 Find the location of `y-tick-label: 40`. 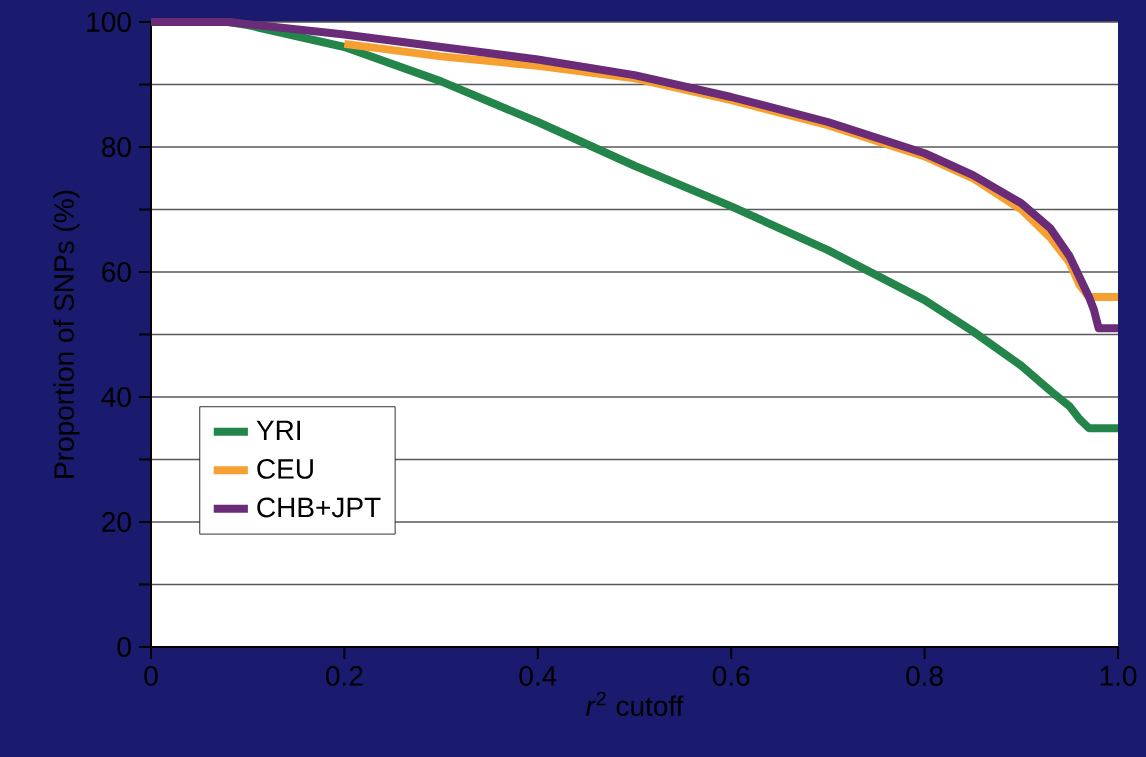

y-tick-label: 40 is located at coordinates (116, 397).